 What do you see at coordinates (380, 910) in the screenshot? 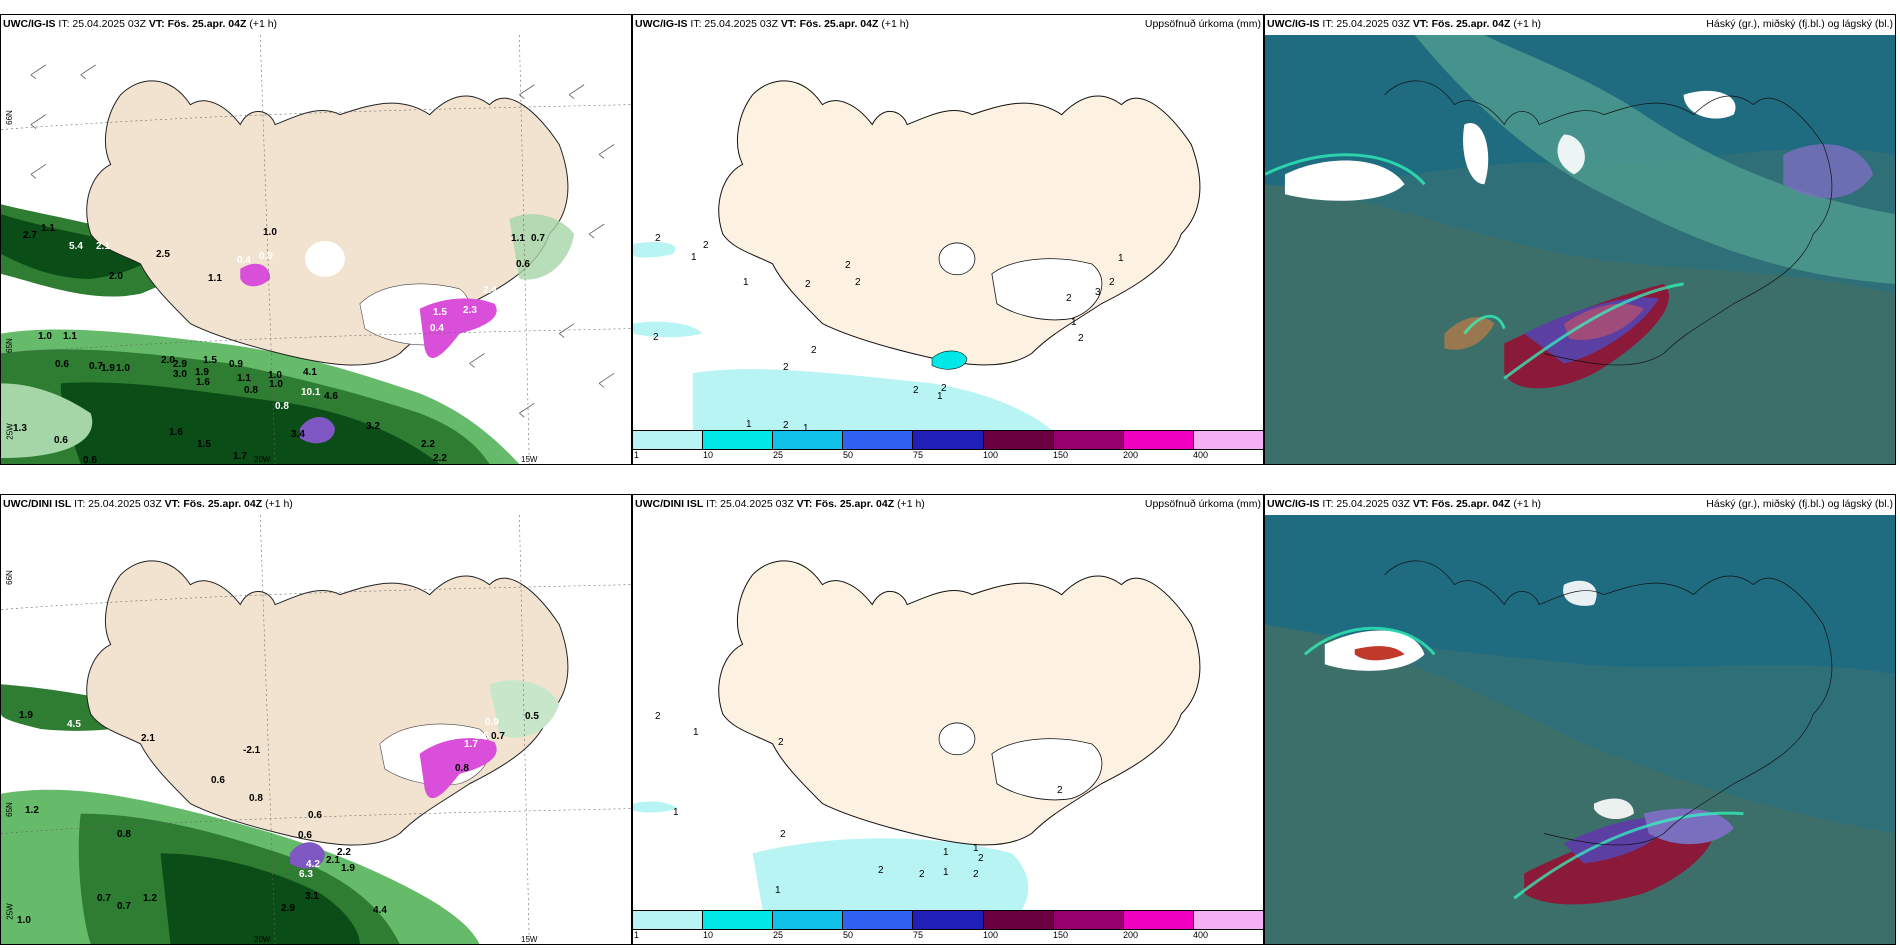
I see `wind-value: 4.4` at bounding box center [380, 910].